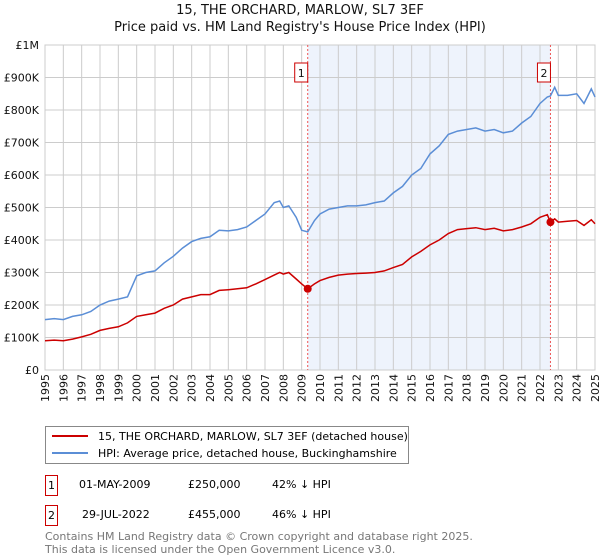 The height and width of the screenshot is (560, 600). What do you see at coordinates (22, 143) in the screenshot?
I see `y-tick-label: £700K` at bounding box center [22, 143].